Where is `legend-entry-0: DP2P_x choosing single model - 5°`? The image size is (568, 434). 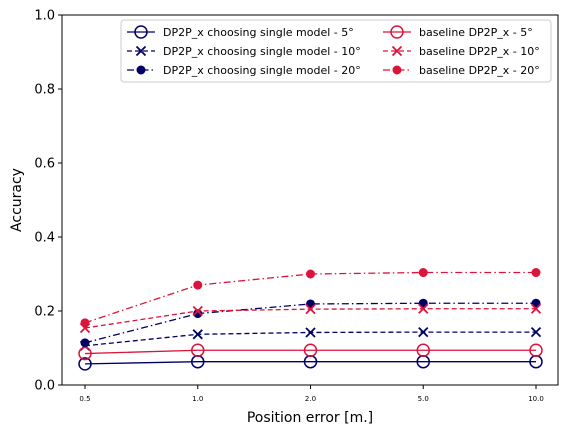
legend-entry-0: DP2P_x choosing single model - 5° is located at coordinates (240, 32).